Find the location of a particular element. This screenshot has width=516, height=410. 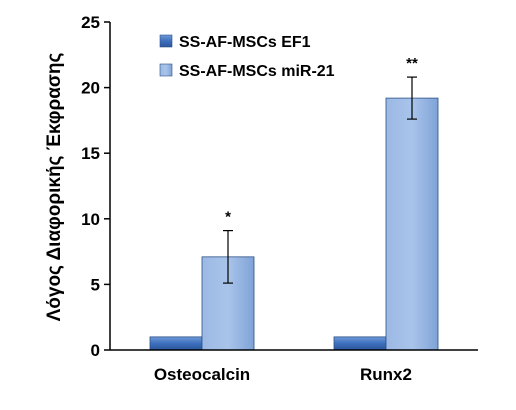

significance-marker: ** is located at coordinates (412, 63).